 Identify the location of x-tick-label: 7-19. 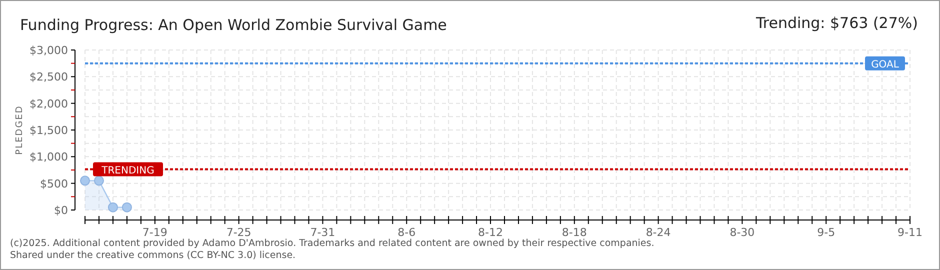
(155, 232).